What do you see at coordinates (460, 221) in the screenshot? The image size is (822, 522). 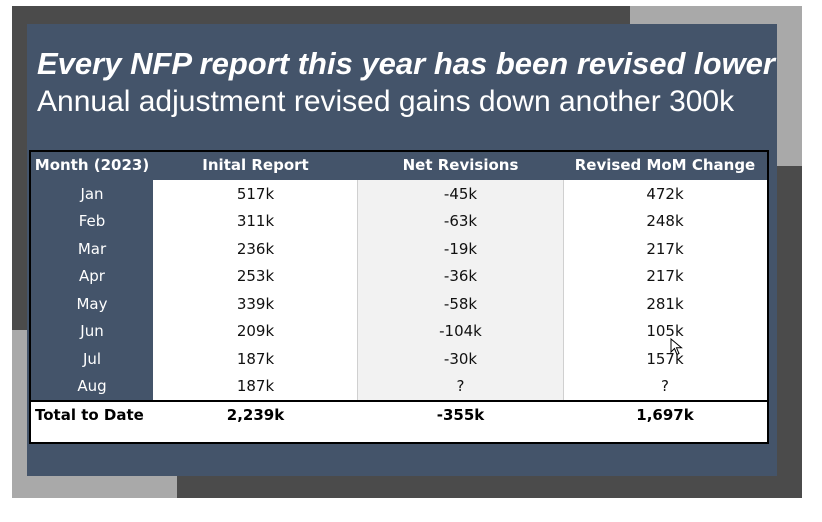 I see `net-revision-cell: -63k` at bounding box center [460, 221].